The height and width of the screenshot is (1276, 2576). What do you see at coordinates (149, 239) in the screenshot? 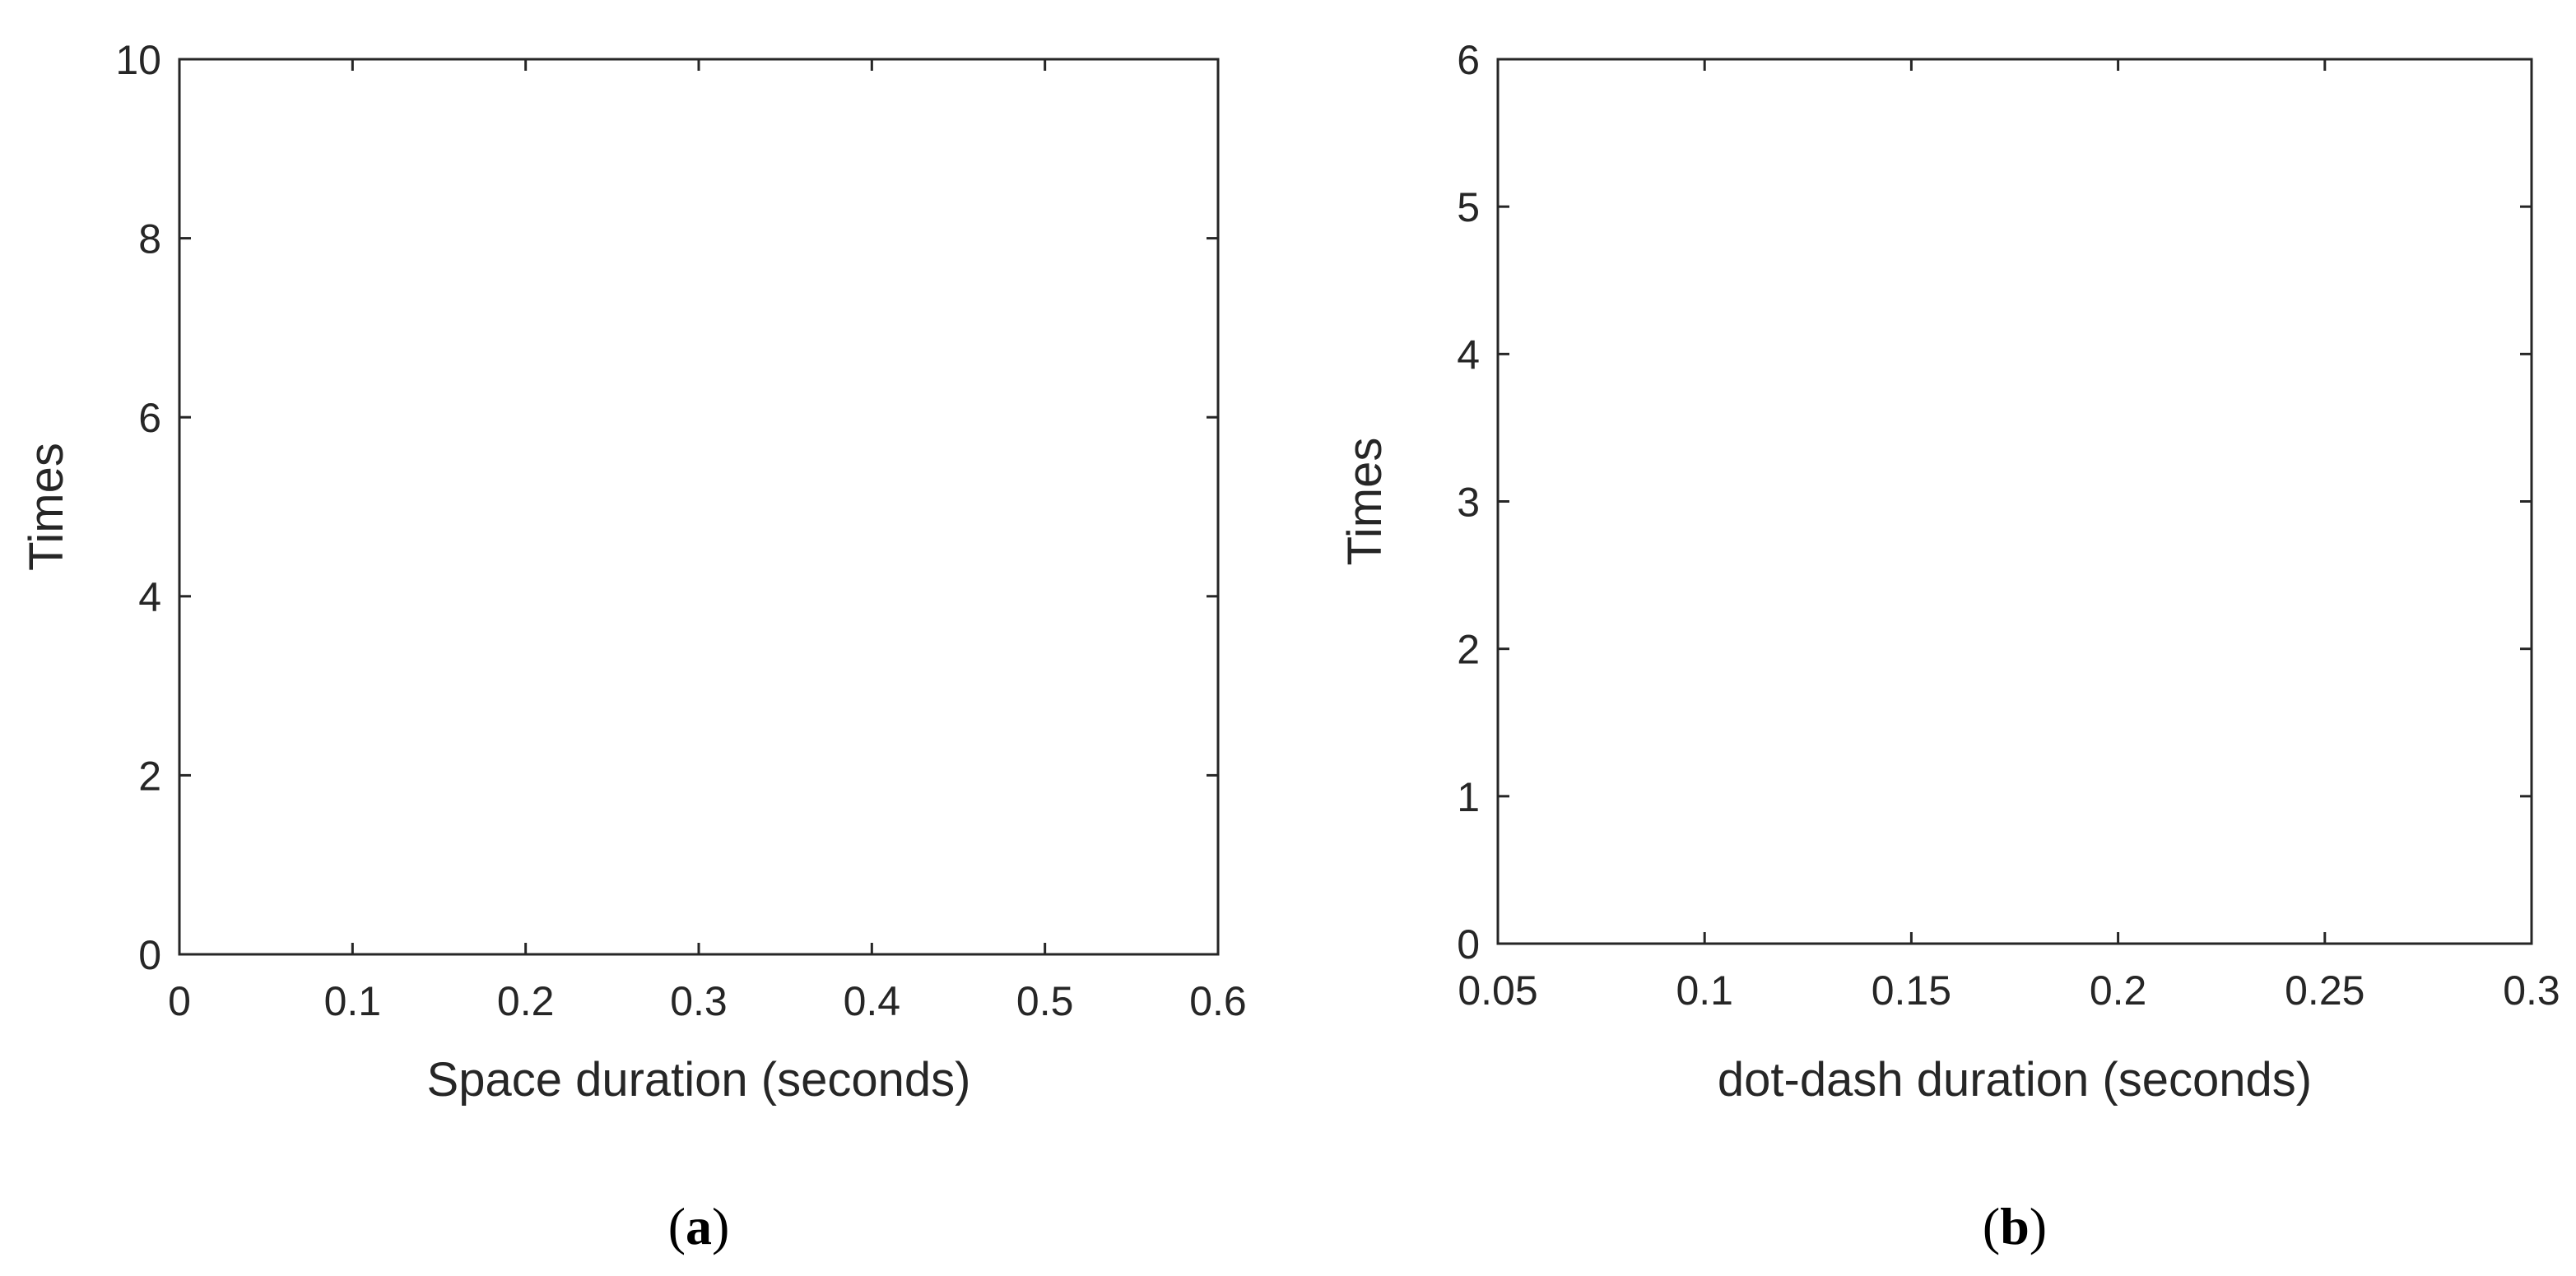
I see `y-tick-label: 8` at bounding box center [149, 239].